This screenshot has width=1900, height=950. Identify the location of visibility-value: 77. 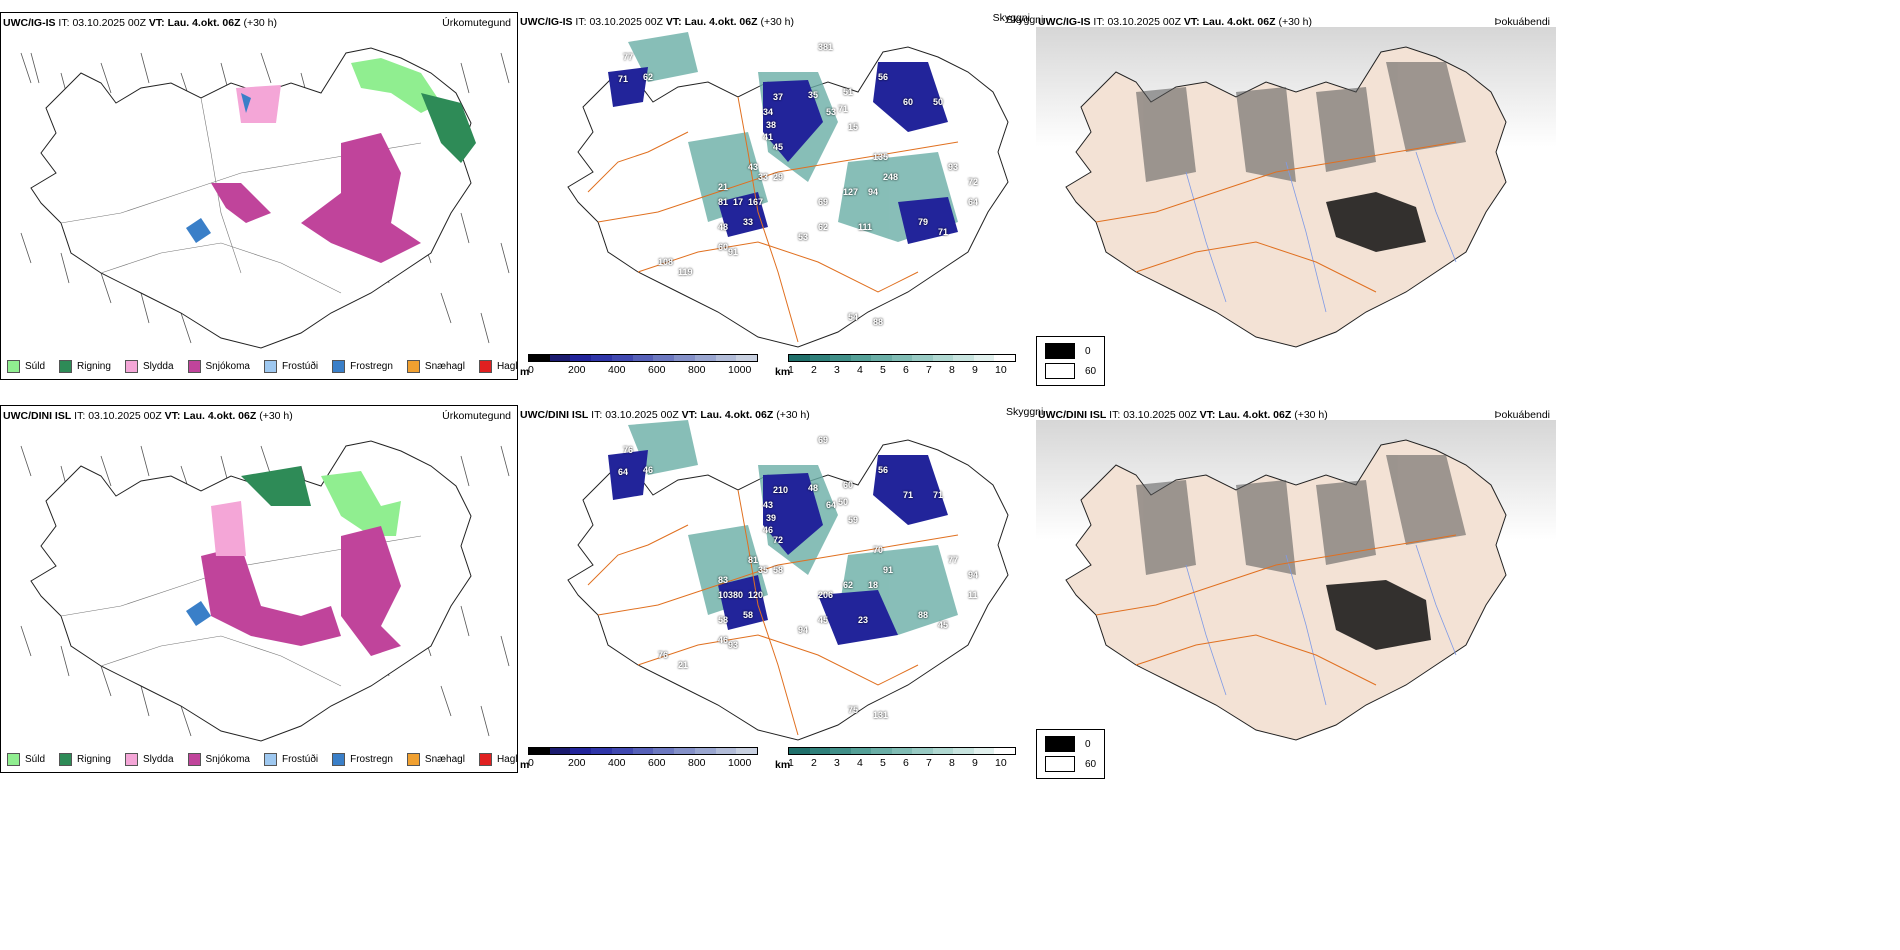
(953, 560).